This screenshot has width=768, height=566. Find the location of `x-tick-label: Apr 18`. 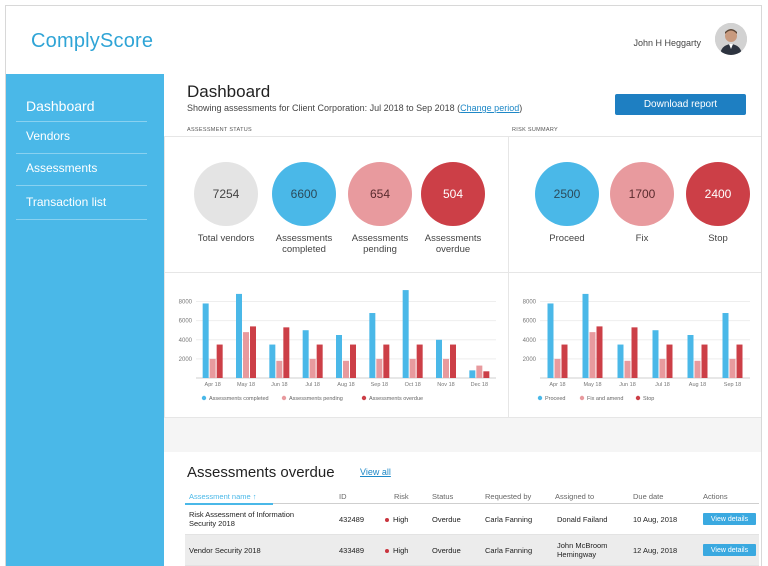

x-tick-label: Apr 18 is located at coordinates (213, 385).